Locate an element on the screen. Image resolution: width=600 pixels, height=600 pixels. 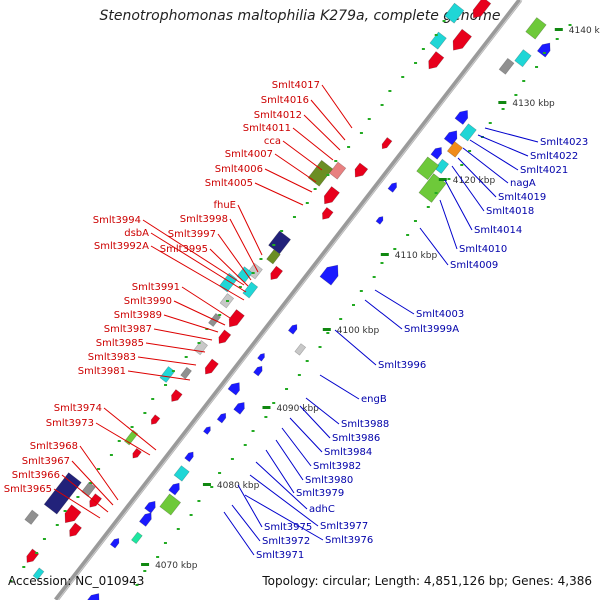
forward-gene-23-shape is located at coordinates (206, 430).